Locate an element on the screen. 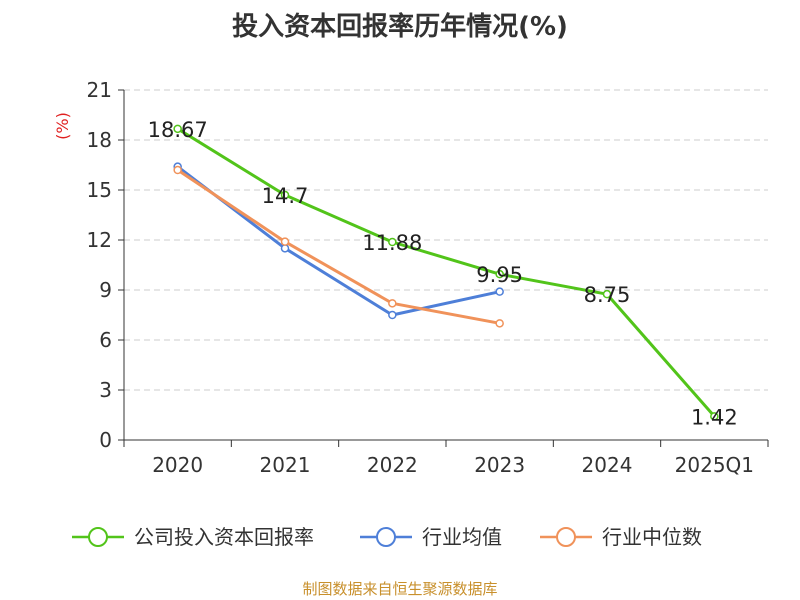 Image resolution: width=800 pixels, height=600 pixels. data-label: 18.67 is located at coordinates (178, 130).